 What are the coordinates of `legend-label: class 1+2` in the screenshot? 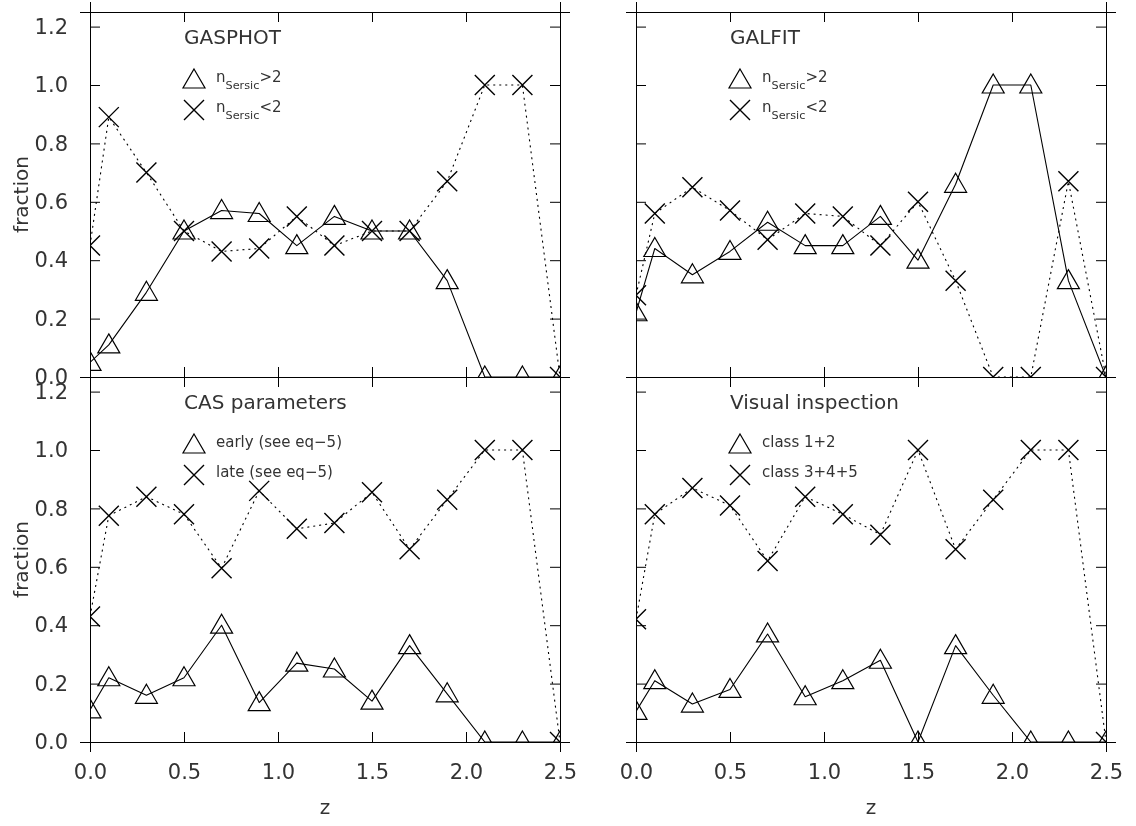 It's located at (799, 442).